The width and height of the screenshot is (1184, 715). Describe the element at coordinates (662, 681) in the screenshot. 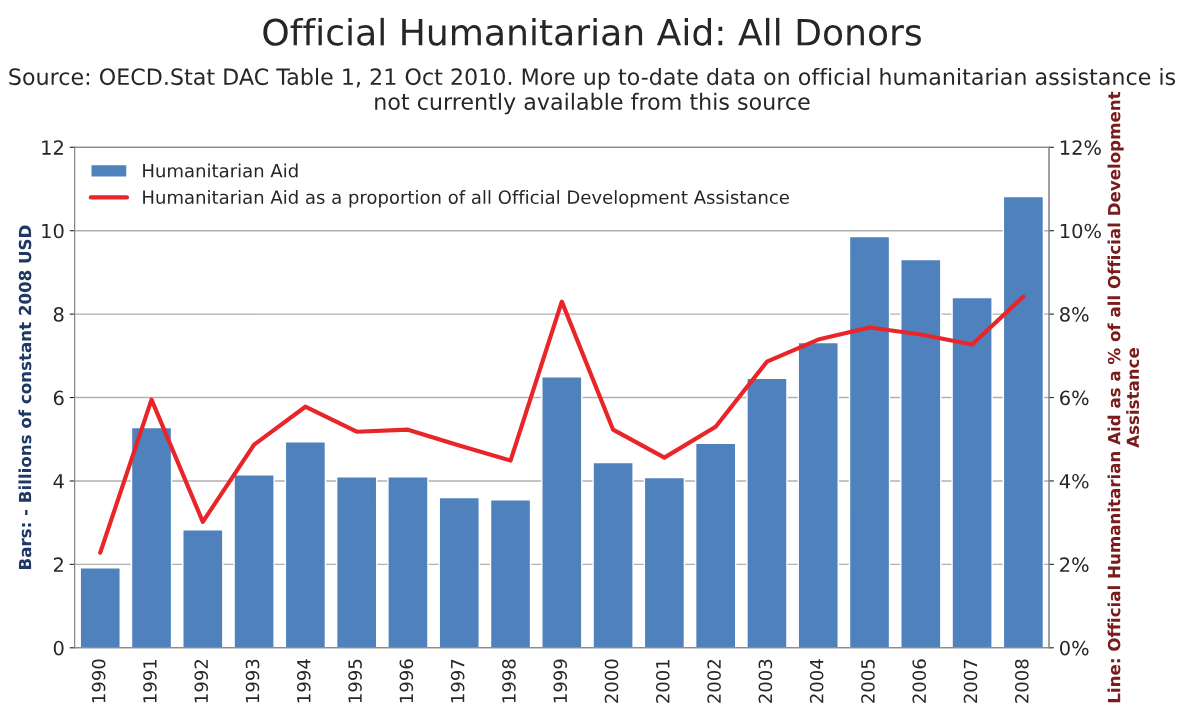

I see `x-tick-label: 2001` at that location.